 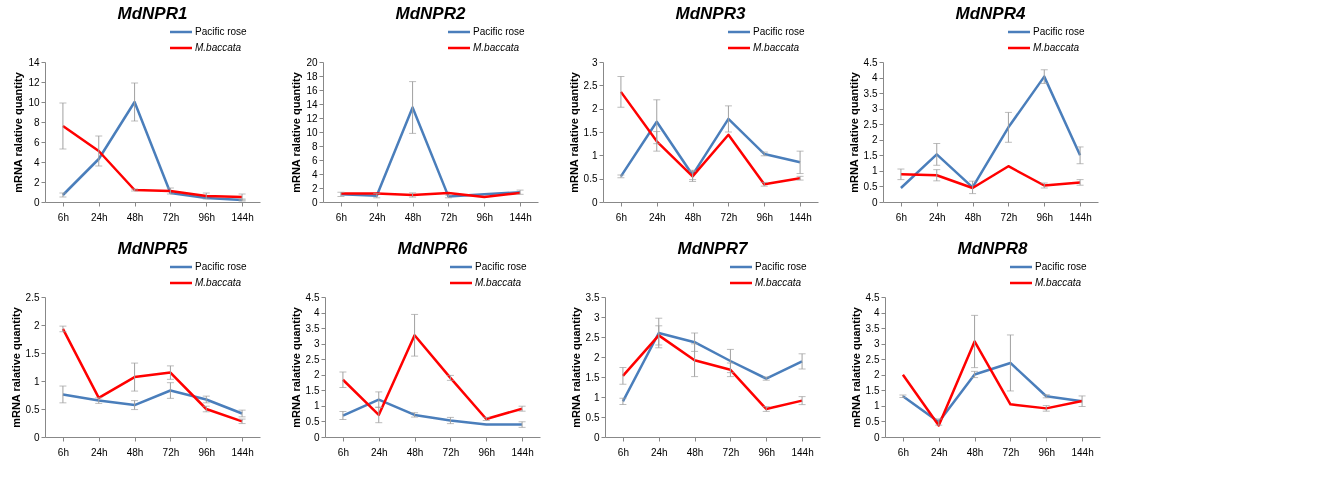 I want to click on y-tick-label: 10, so click(x=312, y=132).